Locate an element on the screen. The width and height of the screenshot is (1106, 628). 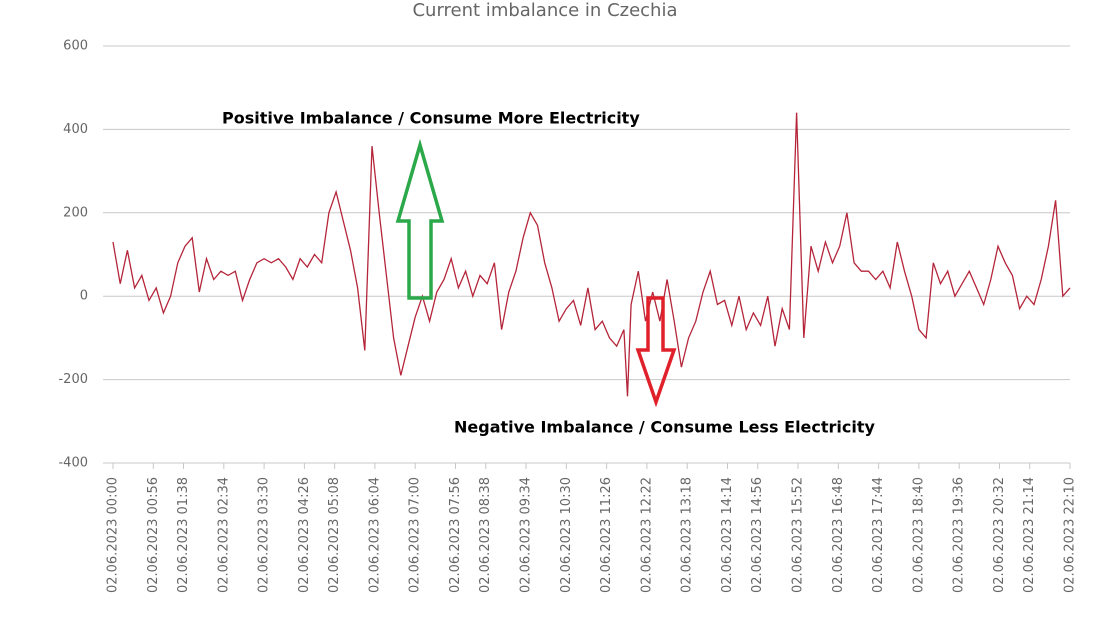
x-tick-label: 02.06.2023 22:10 is located at coordinates (1070, 535).